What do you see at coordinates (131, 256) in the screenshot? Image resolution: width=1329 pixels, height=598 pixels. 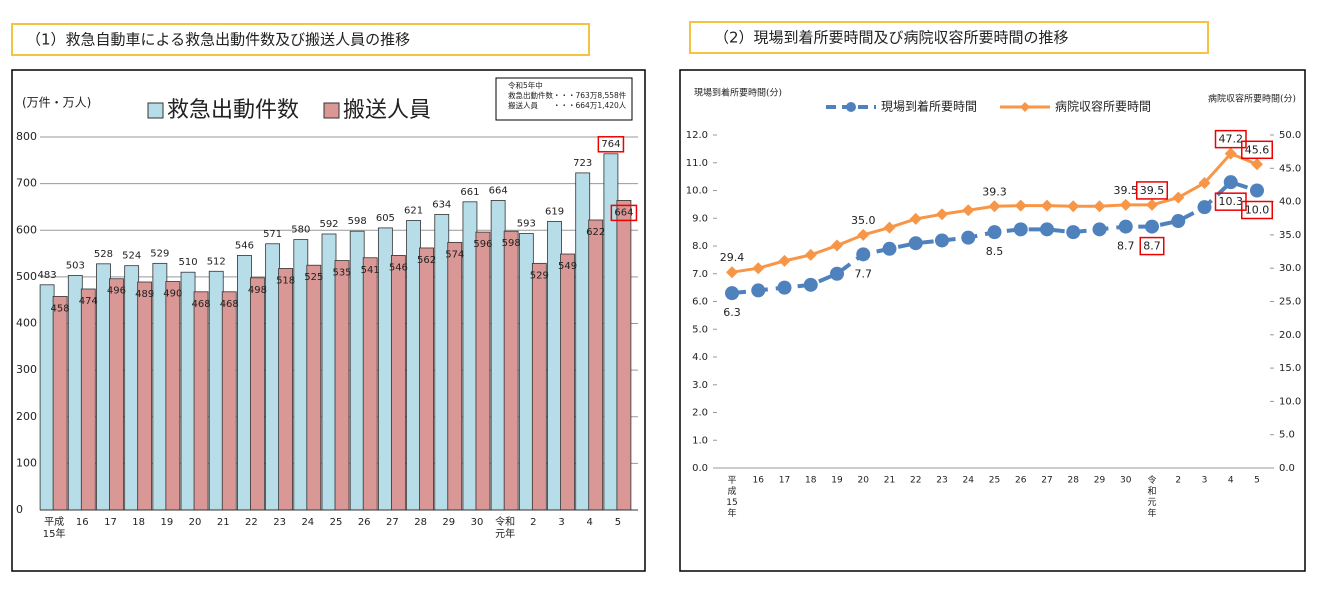 I see `data-label: 524` at bounding box center [131, 256].